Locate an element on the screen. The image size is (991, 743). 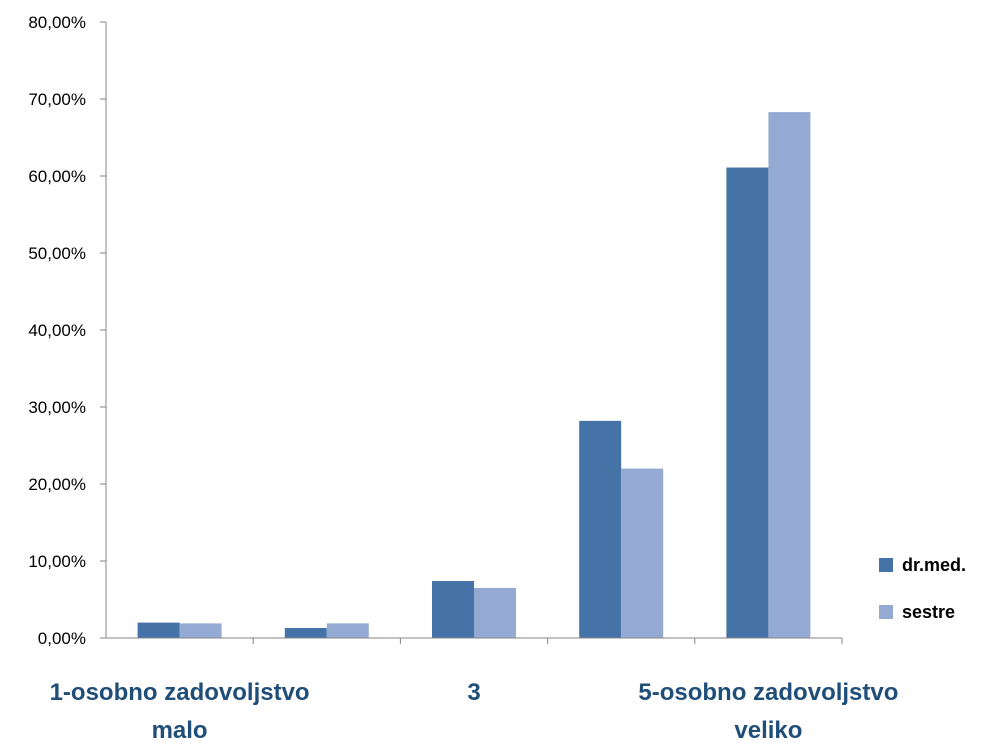
y-tick-label: 80,00% is located at coordinates (57, 22).